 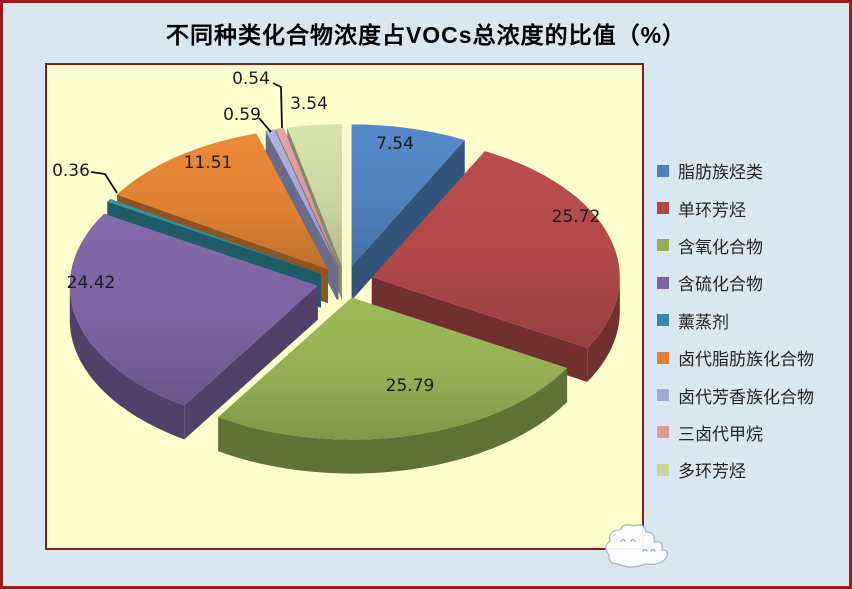 I want to click on chart-title: 不同种类化合物浓度占VOCs总浓度的比值（%）, so click(x=426, y=35).